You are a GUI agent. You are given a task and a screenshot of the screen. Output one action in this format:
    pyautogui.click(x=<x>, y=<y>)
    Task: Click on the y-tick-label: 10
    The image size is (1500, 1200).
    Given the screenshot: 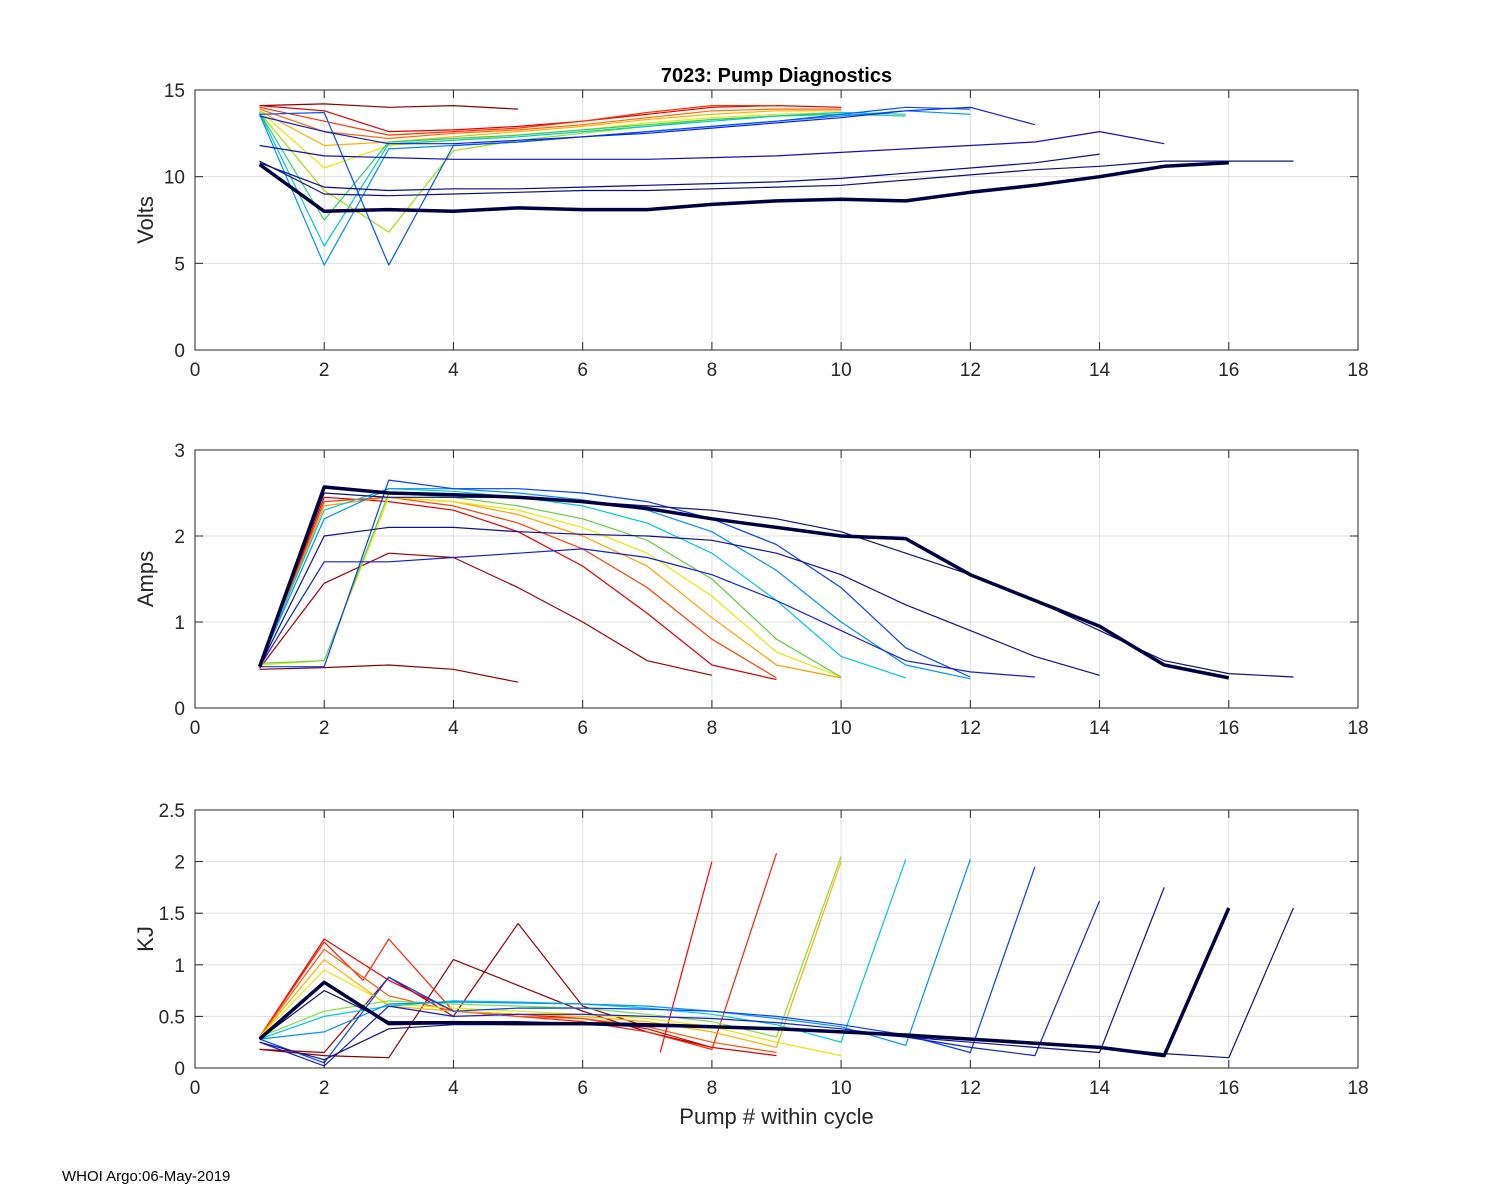 What is the action you would take?
    pyautogui.click(x=174, y=178)
    